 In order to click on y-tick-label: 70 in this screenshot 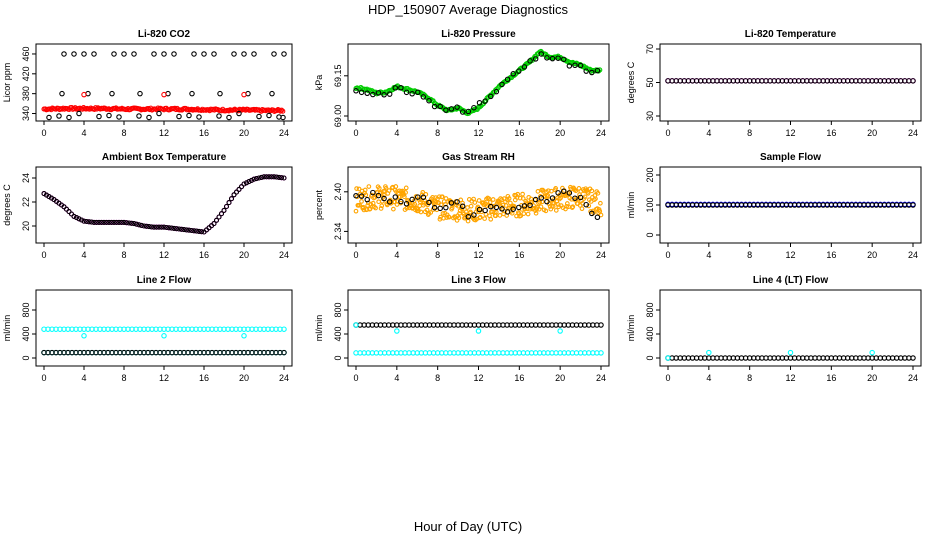, I will do `click(650, 49)`.